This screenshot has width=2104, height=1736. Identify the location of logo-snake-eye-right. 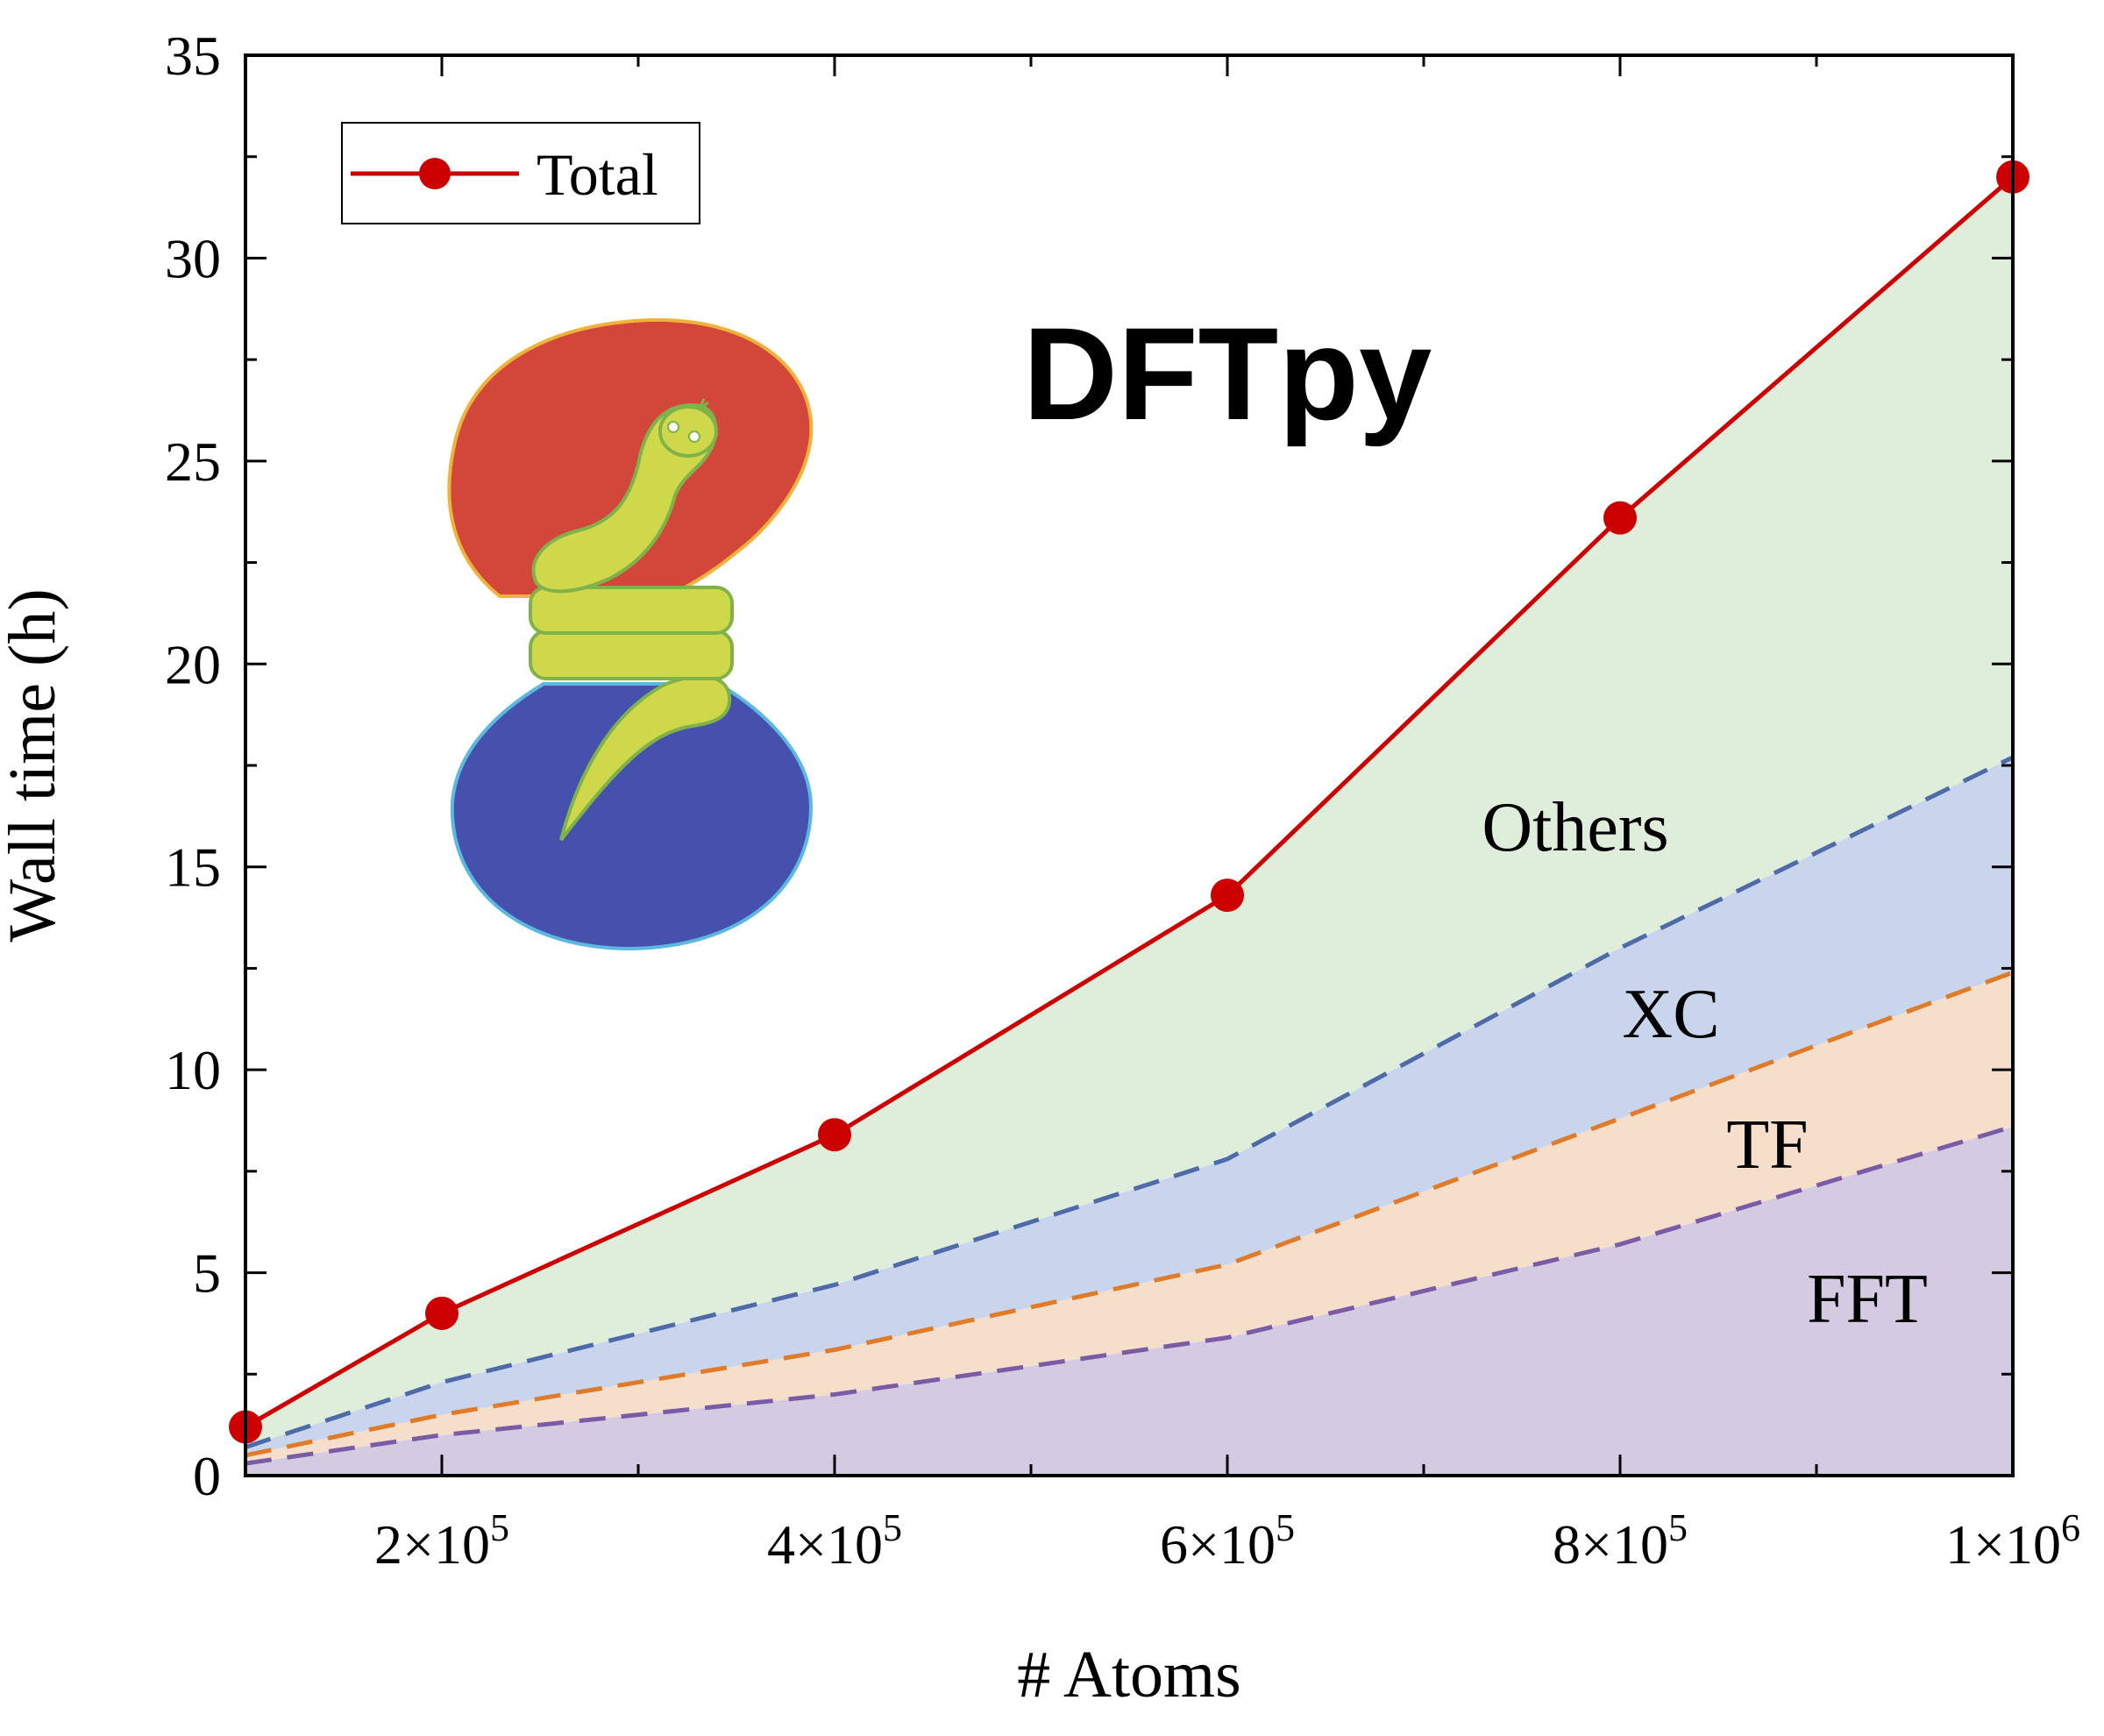
(694, 436).